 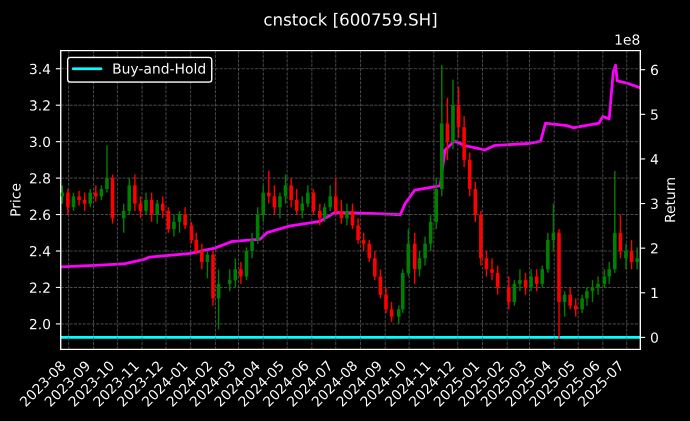 What do you see at coordinates (40, 287) in the screenshot?
I see `y-tick-label: 2.2` at bounding box center [40, 287].